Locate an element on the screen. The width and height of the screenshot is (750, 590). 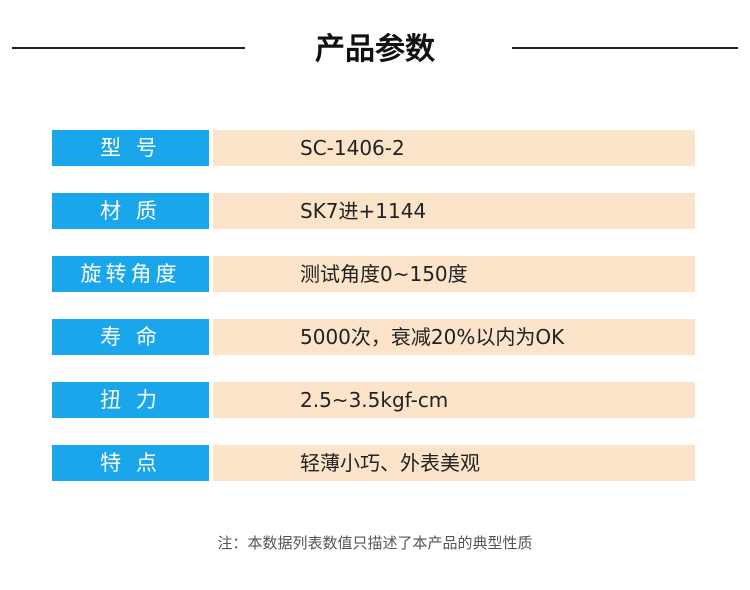
param-label: 材 质 is located at coordinates (130, 211).